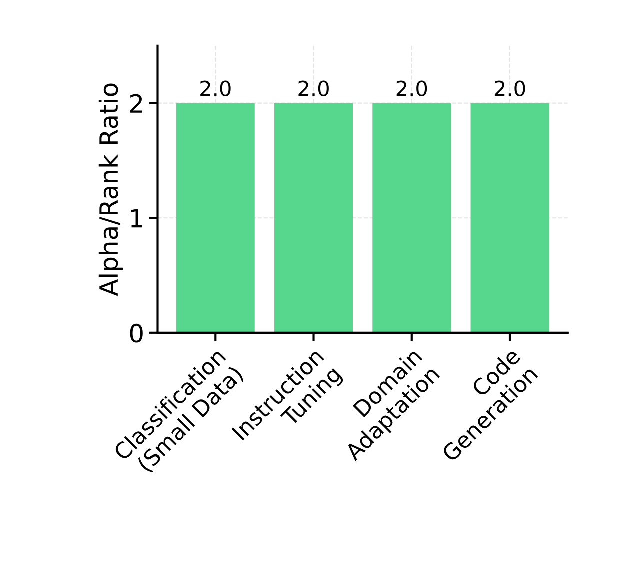  I want to click on y-tick-label: 1, so click(136, 218).